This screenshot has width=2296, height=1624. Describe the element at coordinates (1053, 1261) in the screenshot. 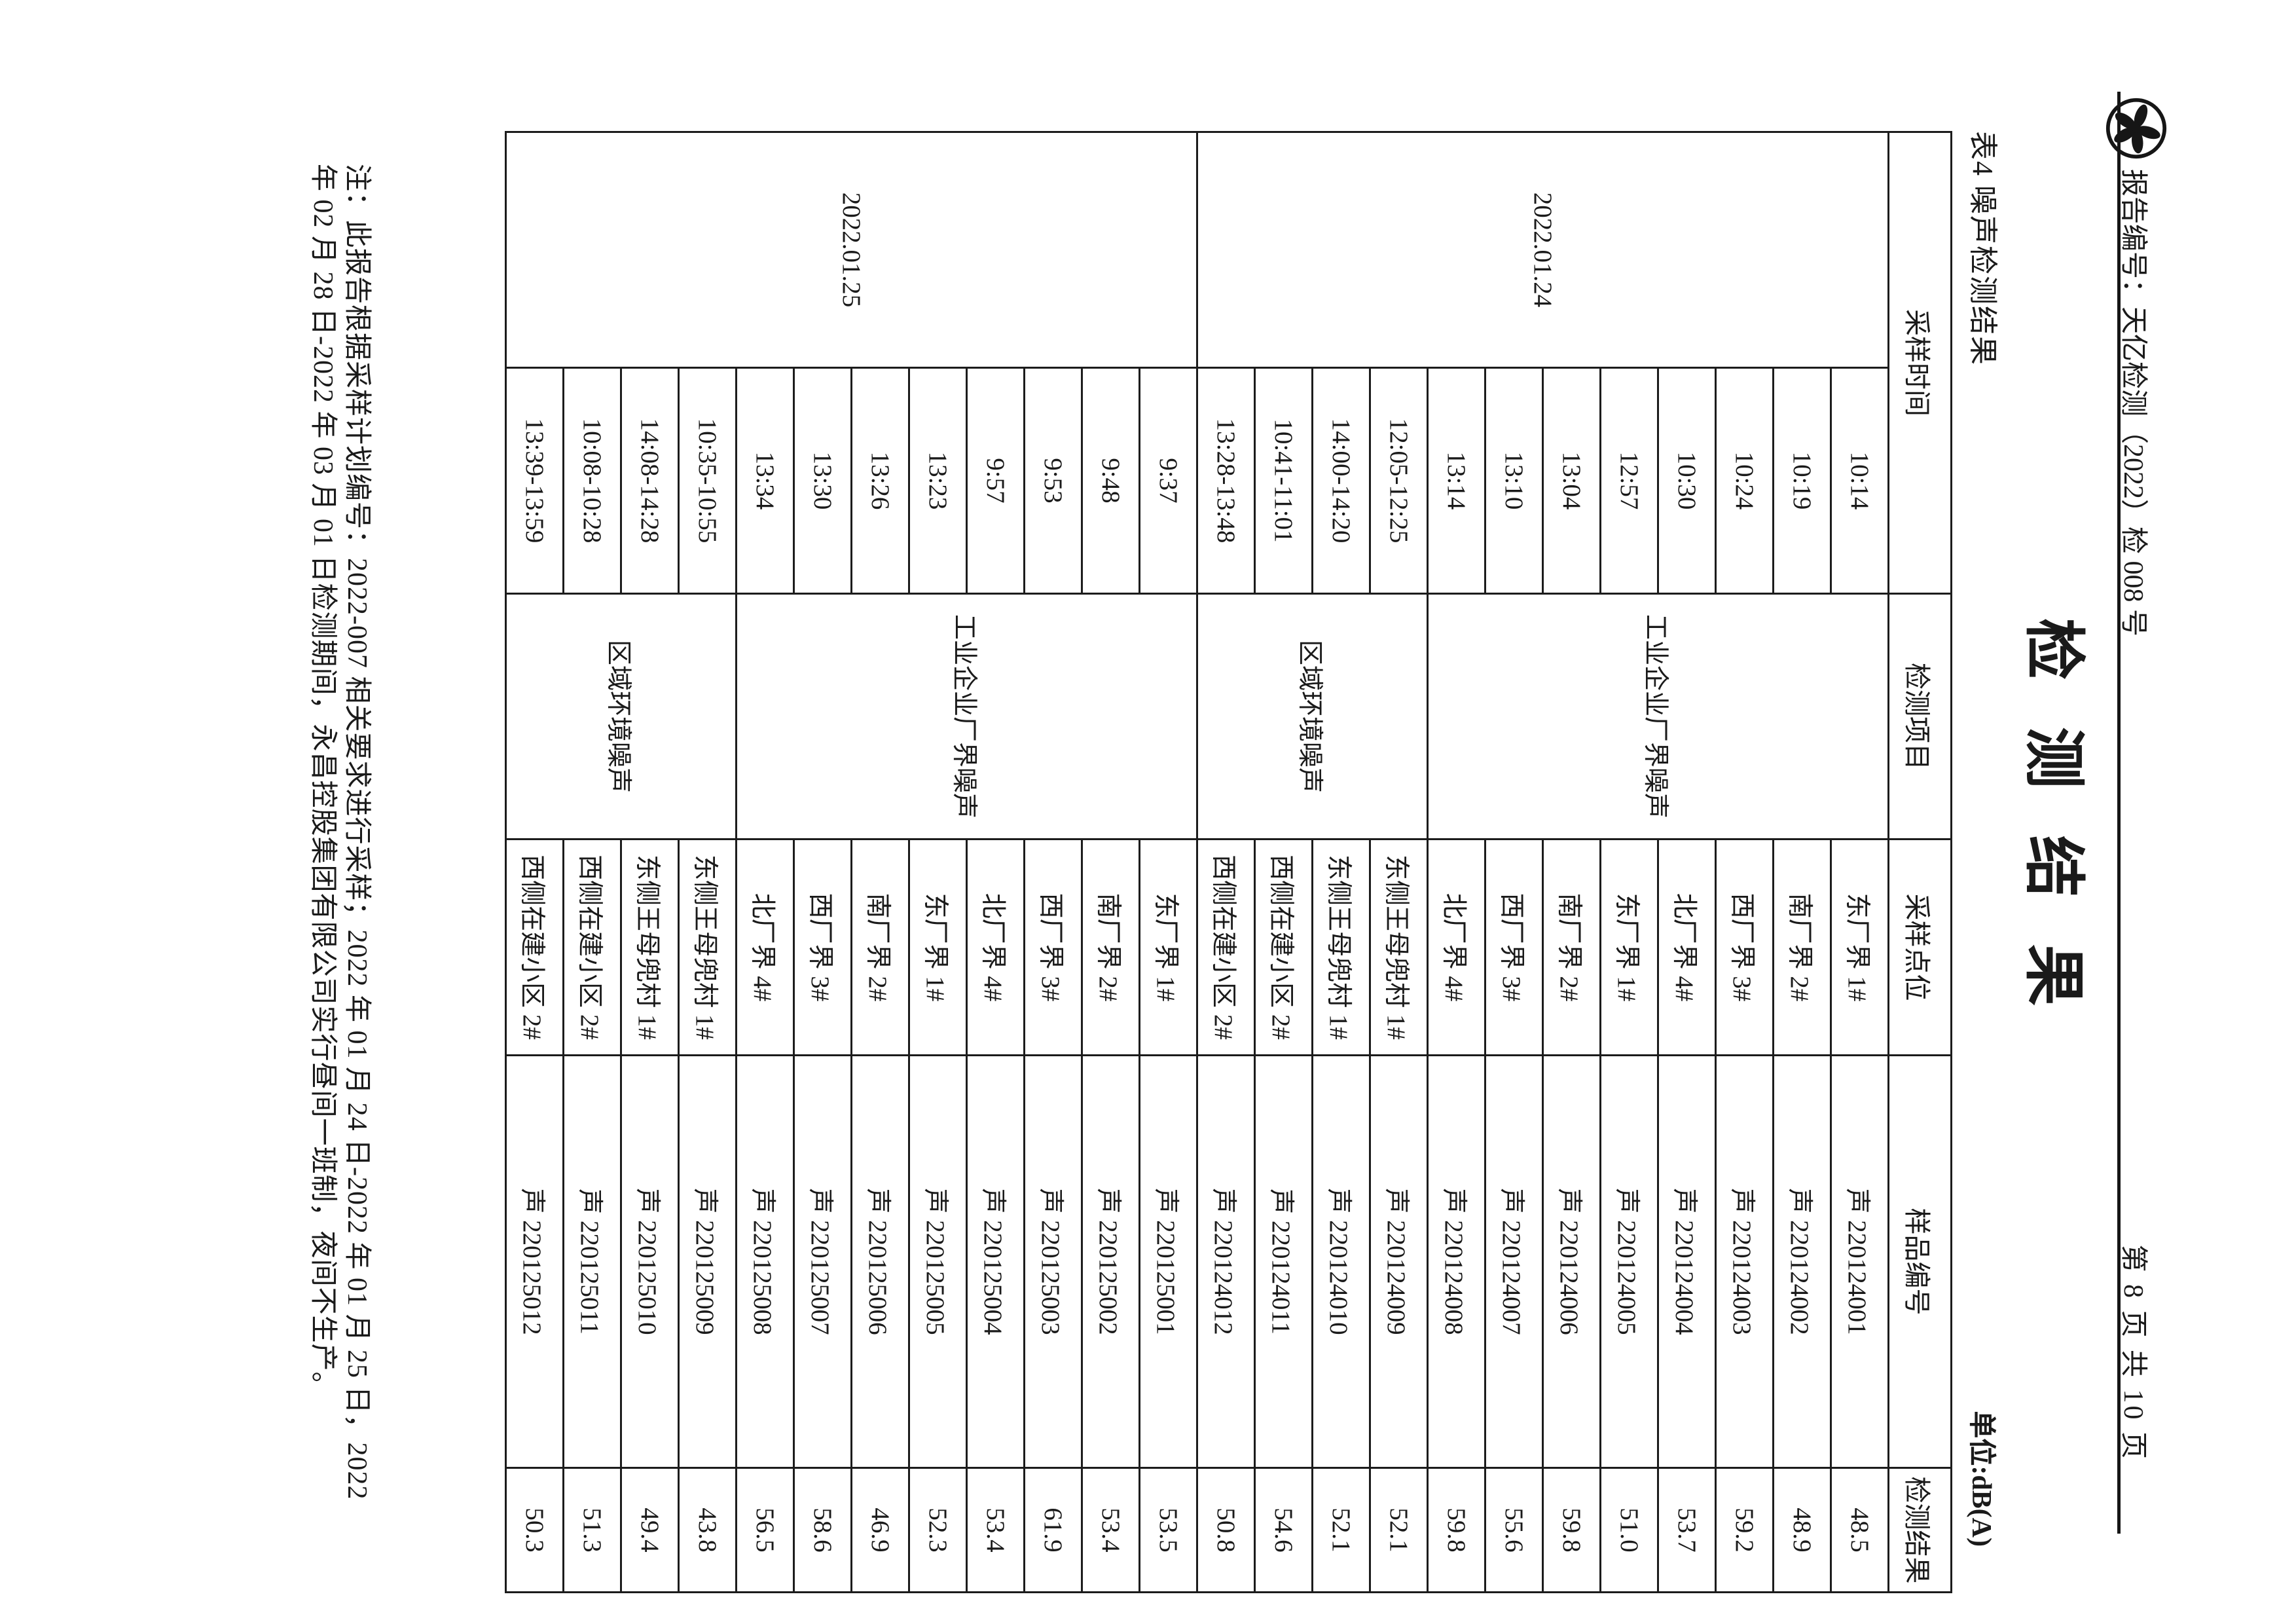

I see `sample-id-cell: 声 220125003` at that location.